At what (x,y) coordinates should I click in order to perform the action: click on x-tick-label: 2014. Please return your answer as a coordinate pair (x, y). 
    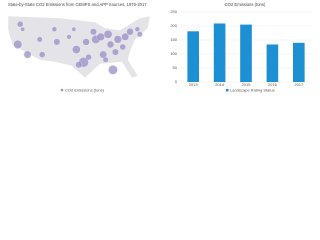
    Looking at the image, I should click on (220, 84).